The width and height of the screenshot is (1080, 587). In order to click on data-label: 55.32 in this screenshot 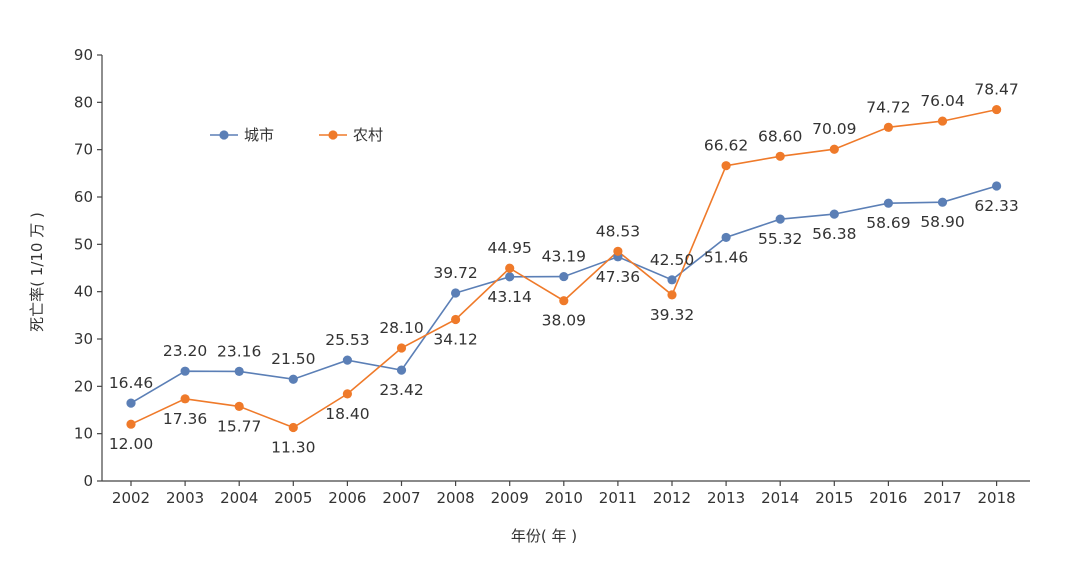, I will do `click(780, 239)`.